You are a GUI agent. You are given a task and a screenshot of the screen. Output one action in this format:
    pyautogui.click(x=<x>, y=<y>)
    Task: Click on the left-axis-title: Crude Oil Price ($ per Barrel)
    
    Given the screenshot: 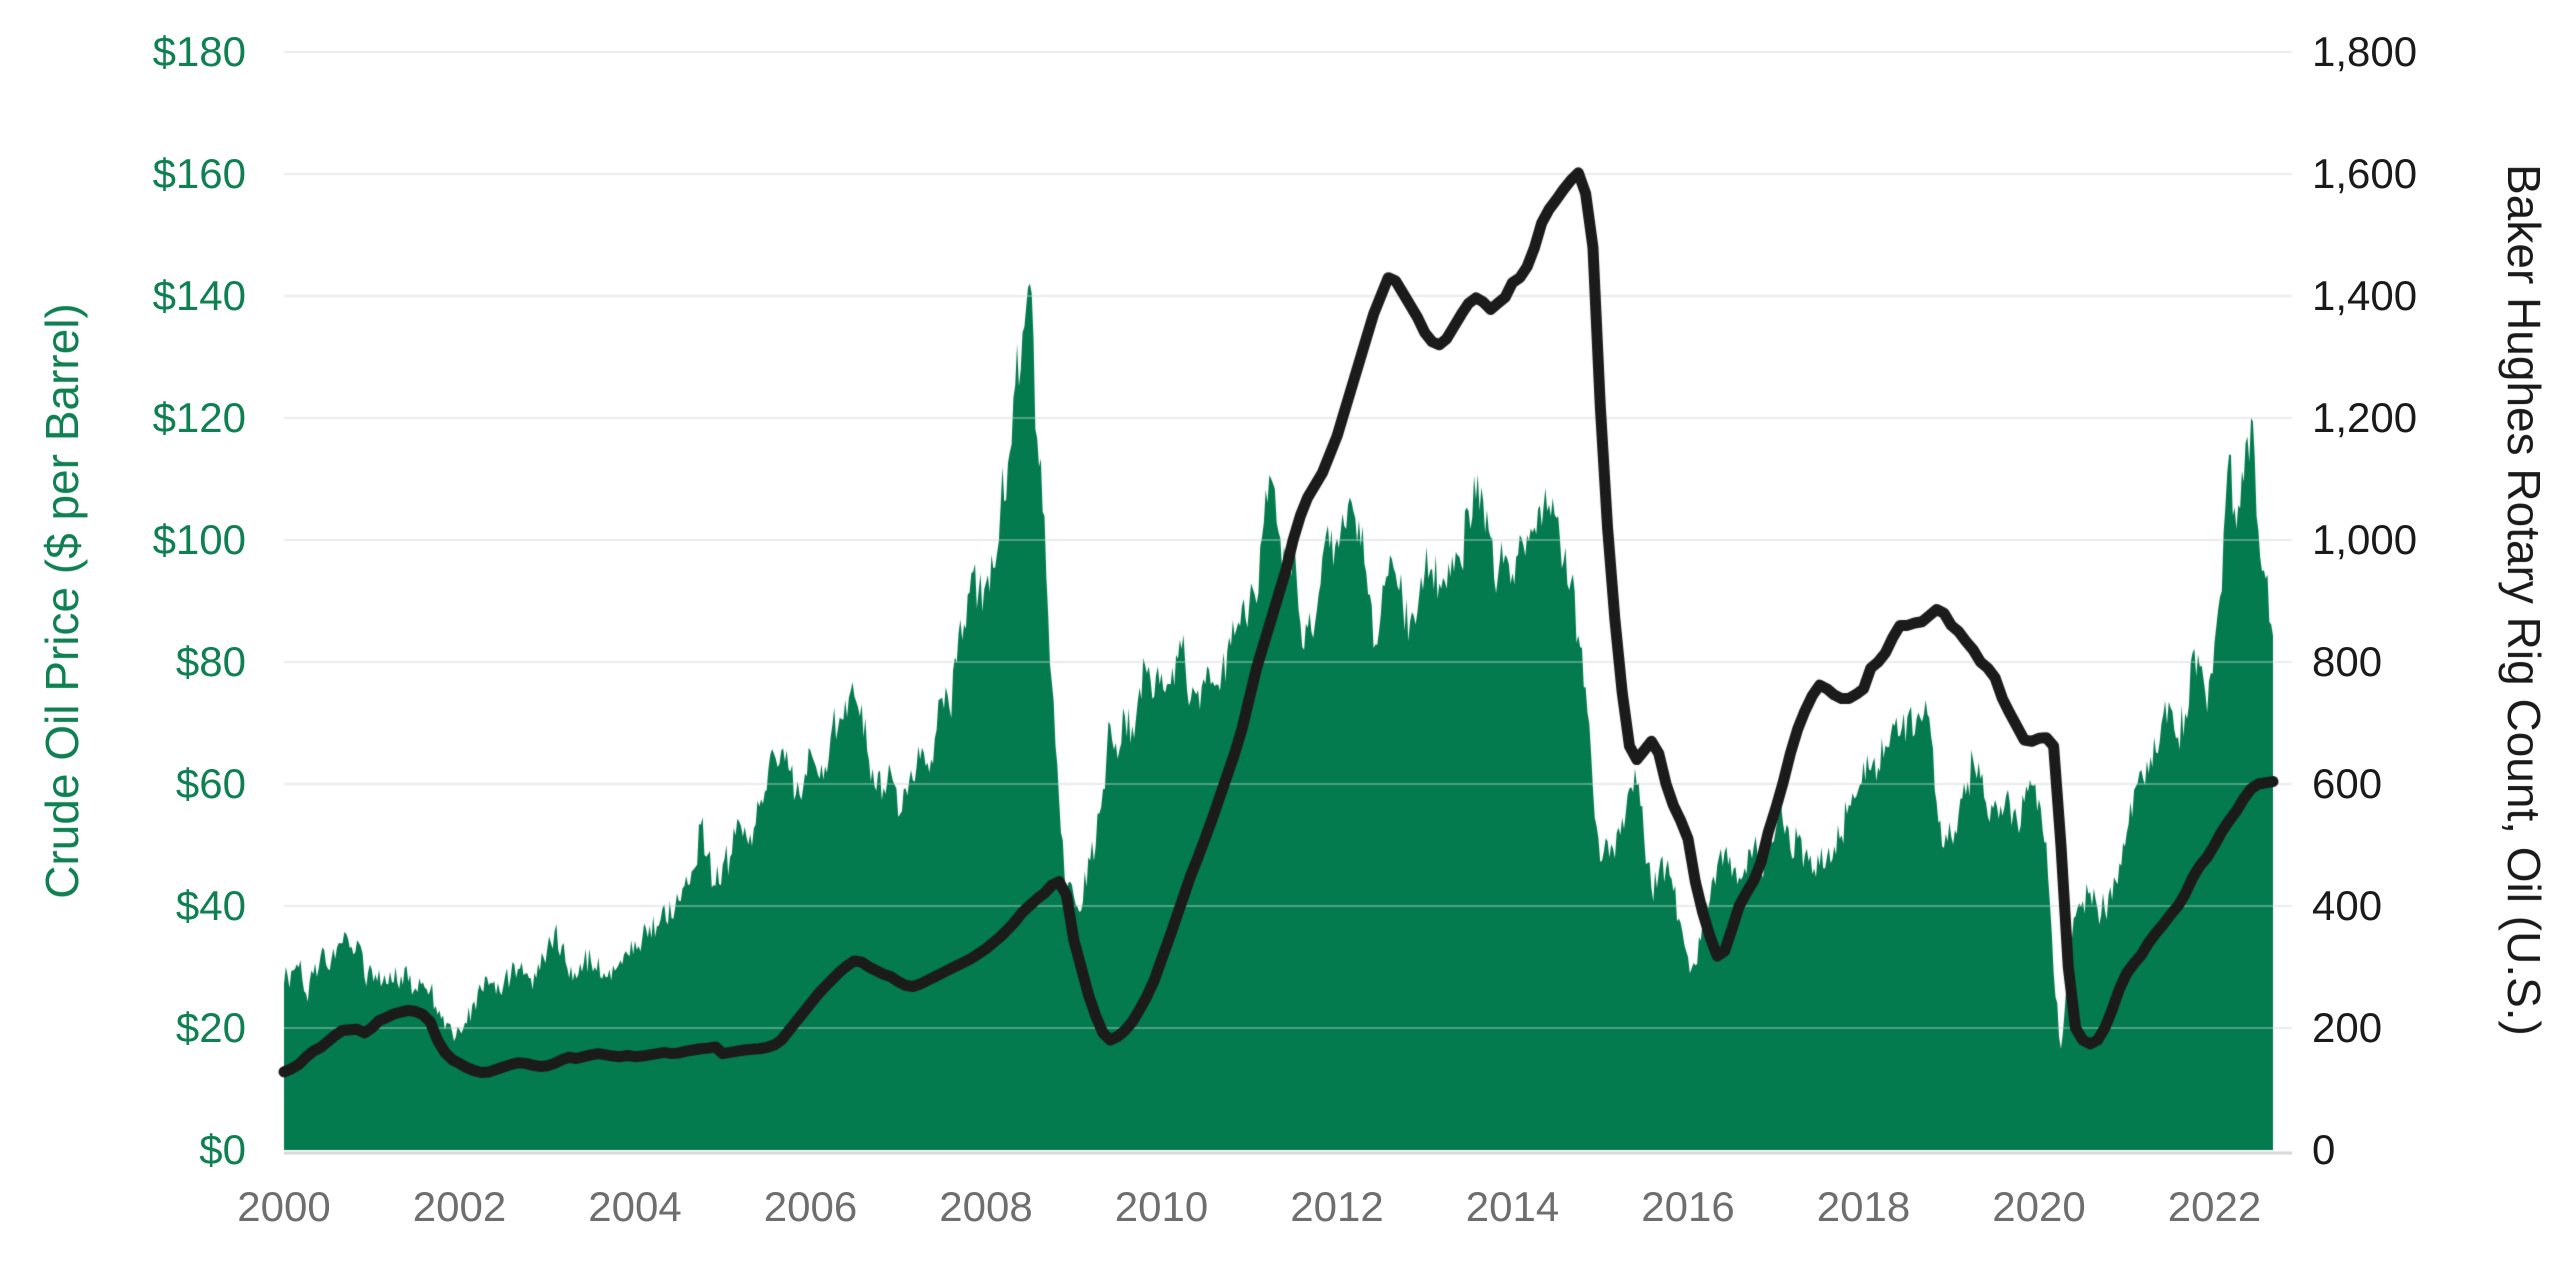 What is the action you would take?
    pyautogui.click(x=62, y=601)
    